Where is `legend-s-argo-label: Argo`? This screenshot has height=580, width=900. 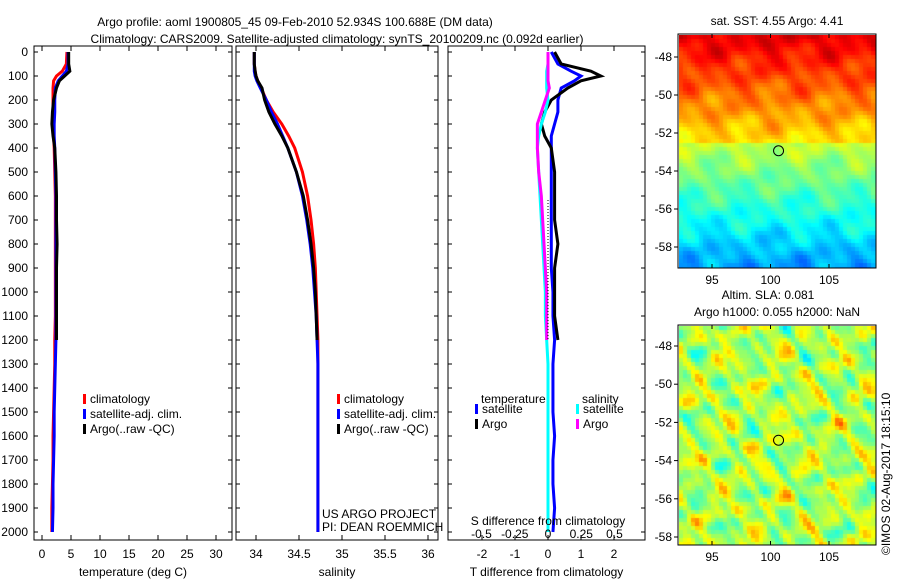 legend-s-argo-label: Argo is located at coordinates (596, 424).